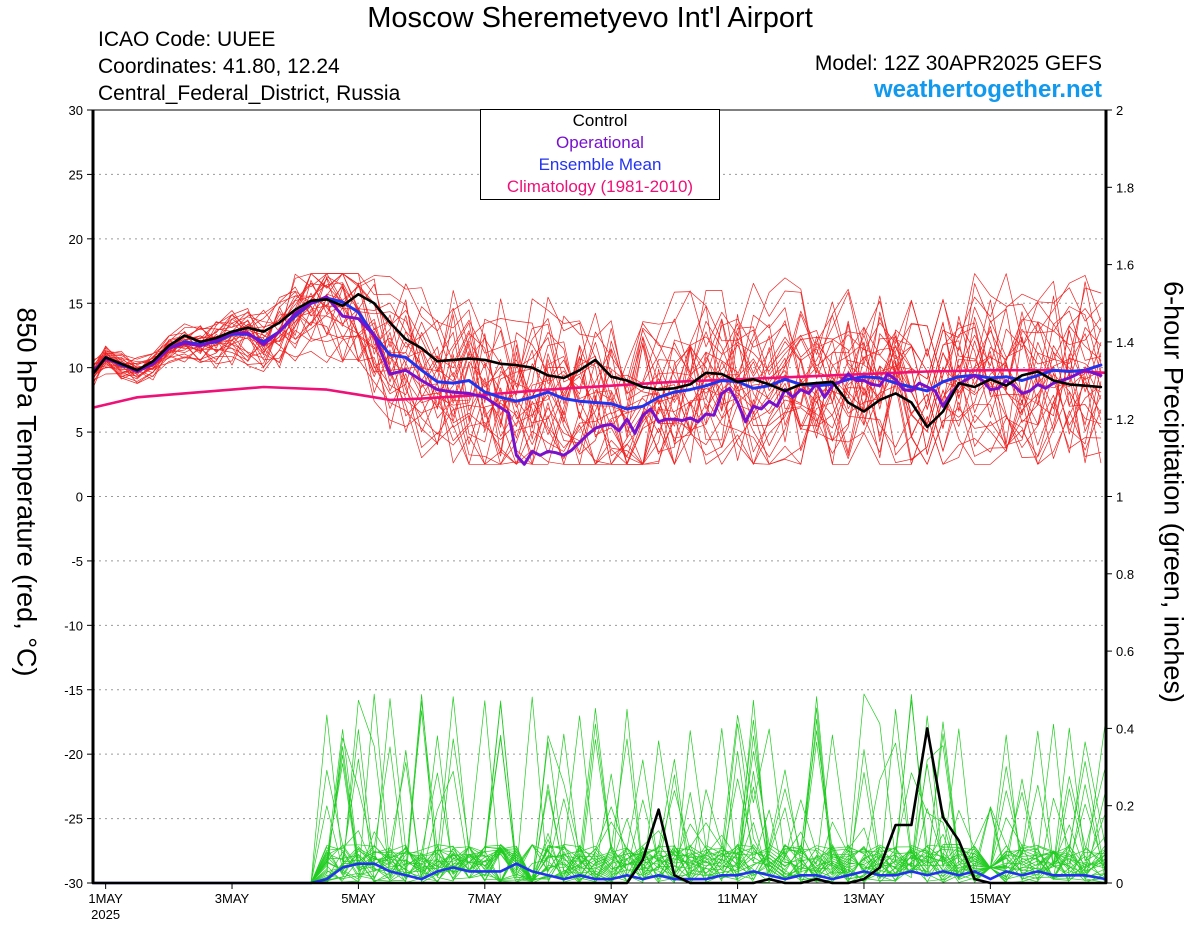 The height and width of the screenshot is (927, 1200). What do you see at coordinates (590, 18) in the screenshot?
I see `page-title: Moscow Sheremetyevo Int'l Airport` at bounding box center [590, 18].